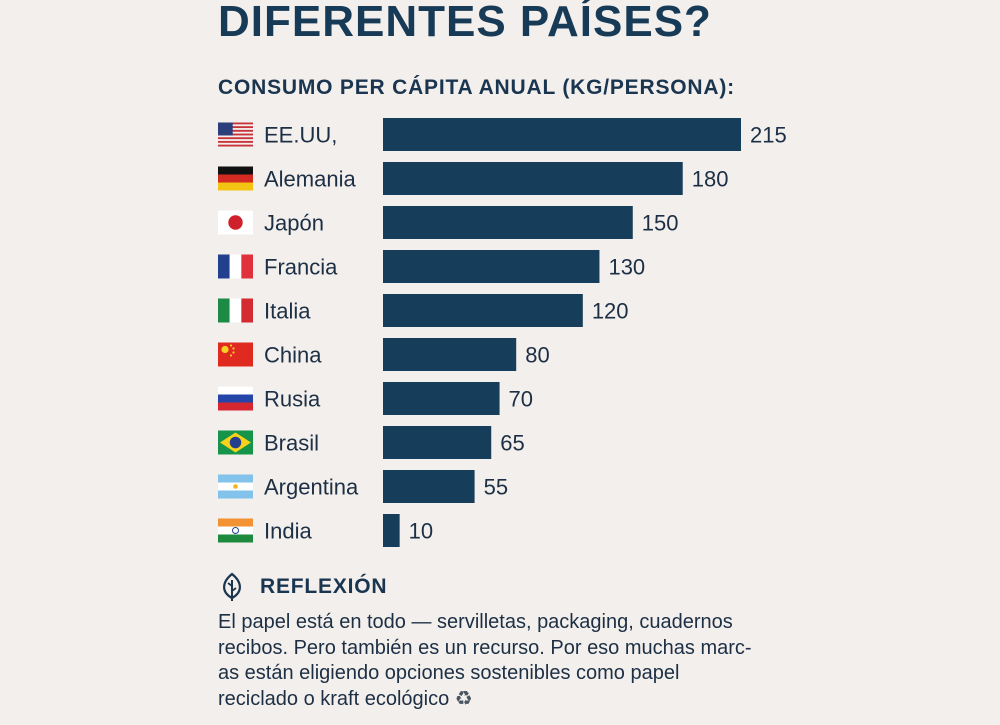 The width and height of the screenshot is (1000, 725). What do you see at coordinates (232, 586) in the screenshot?
I see `leaf-icon` at bounding box center [232, 586].